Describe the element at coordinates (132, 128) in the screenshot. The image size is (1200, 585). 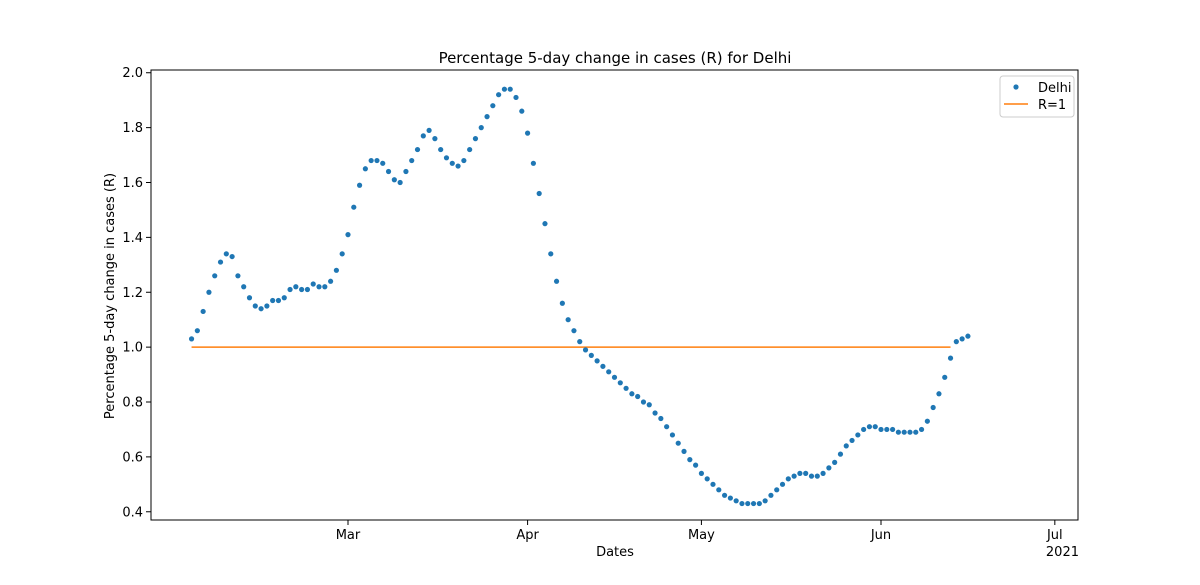
I see `y-tick-label: 1.8` at that location.